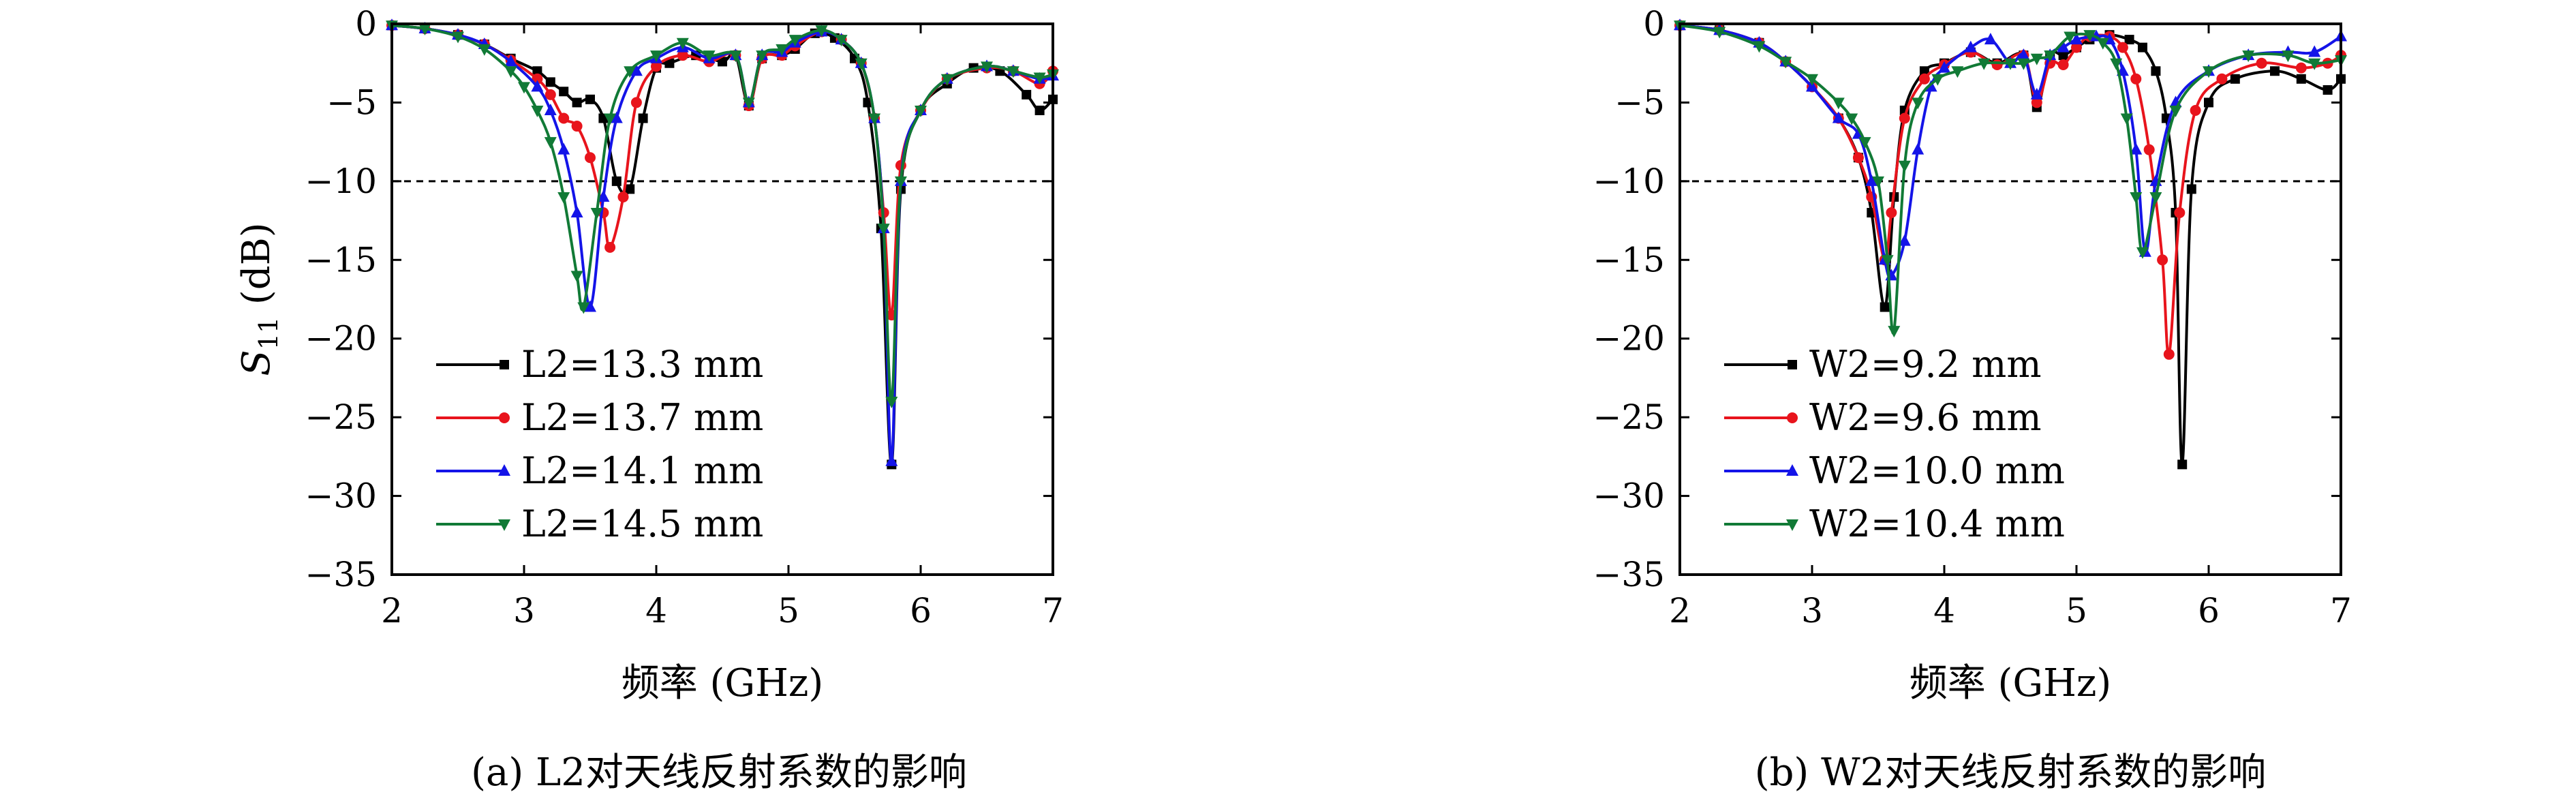 The width and height of the screenshot is (2576, 805). Describe the element at coordinates (1894, 444) in the screenshot. I see `legend: W2=9.2 mm W2=9.6 mm W2=10.0 mm W2=10.4 mm` at that location.